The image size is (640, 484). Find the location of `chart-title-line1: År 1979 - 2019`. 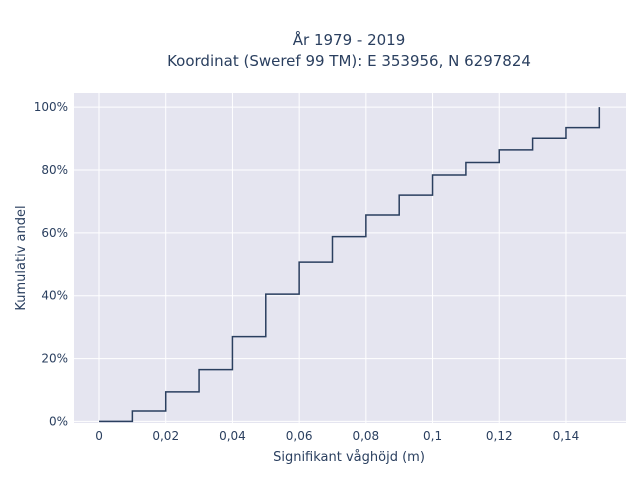

chart-title-line1: År 1979 - 2019 is located at coordinates (349, 39).